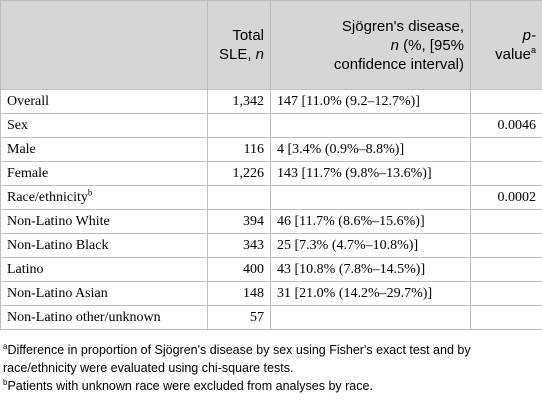  I want to click on row-total: 343, so click(239, 245).